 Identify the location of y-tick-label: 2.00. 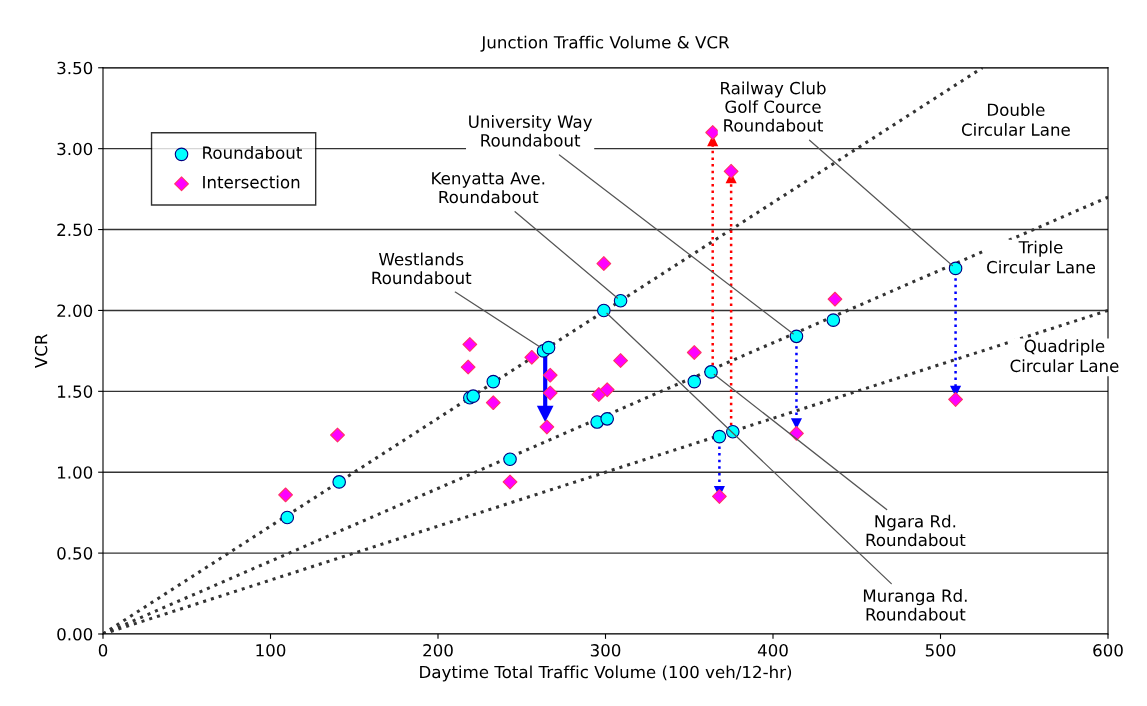
(75, 311).